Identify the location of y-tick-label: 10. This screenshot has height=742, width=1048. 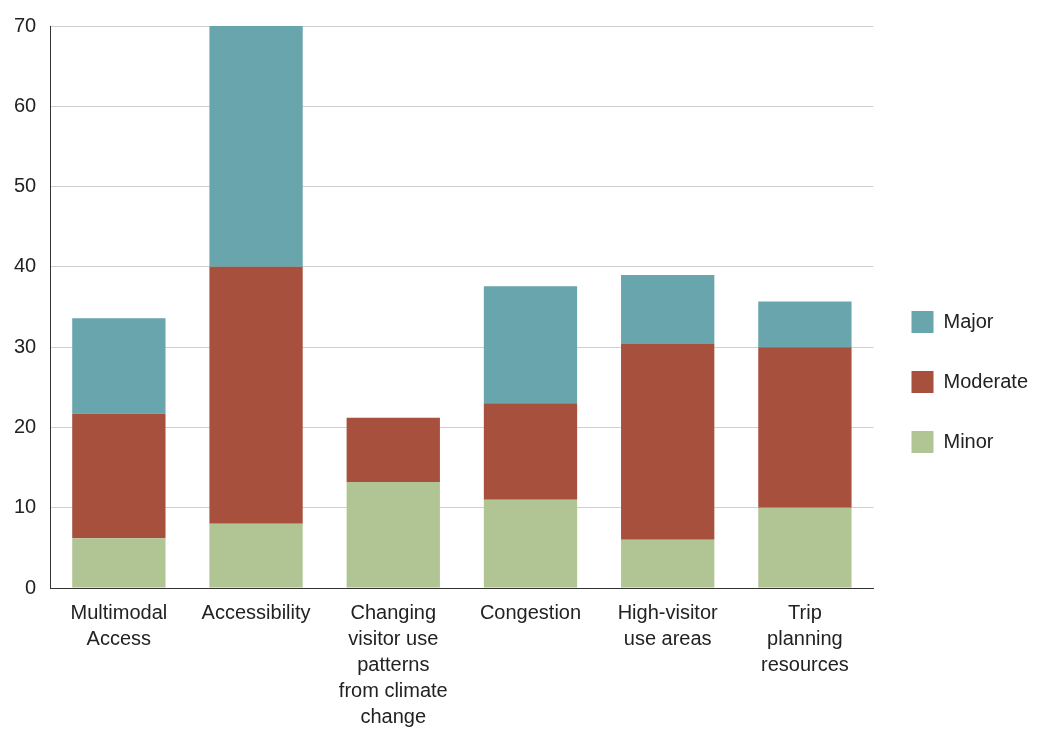
(25, 506).